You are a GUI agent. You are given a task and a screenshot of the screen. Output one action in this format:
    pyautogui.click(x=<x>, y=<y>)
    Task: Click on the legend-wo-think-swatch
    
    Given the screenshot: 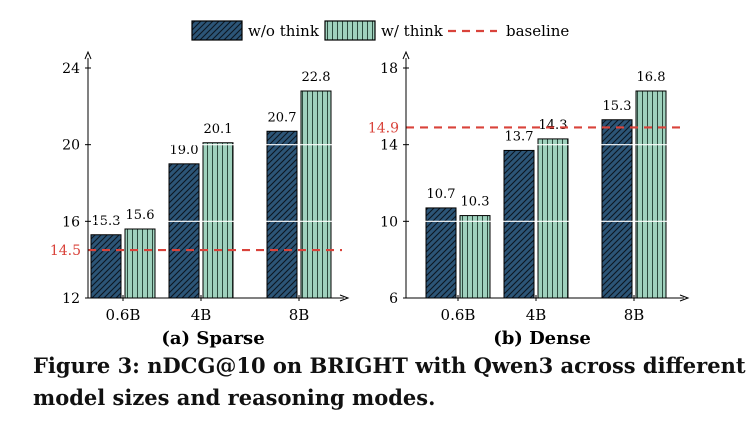 What is the action you would take?
    pyautogui.click(x=217, y=30)
    